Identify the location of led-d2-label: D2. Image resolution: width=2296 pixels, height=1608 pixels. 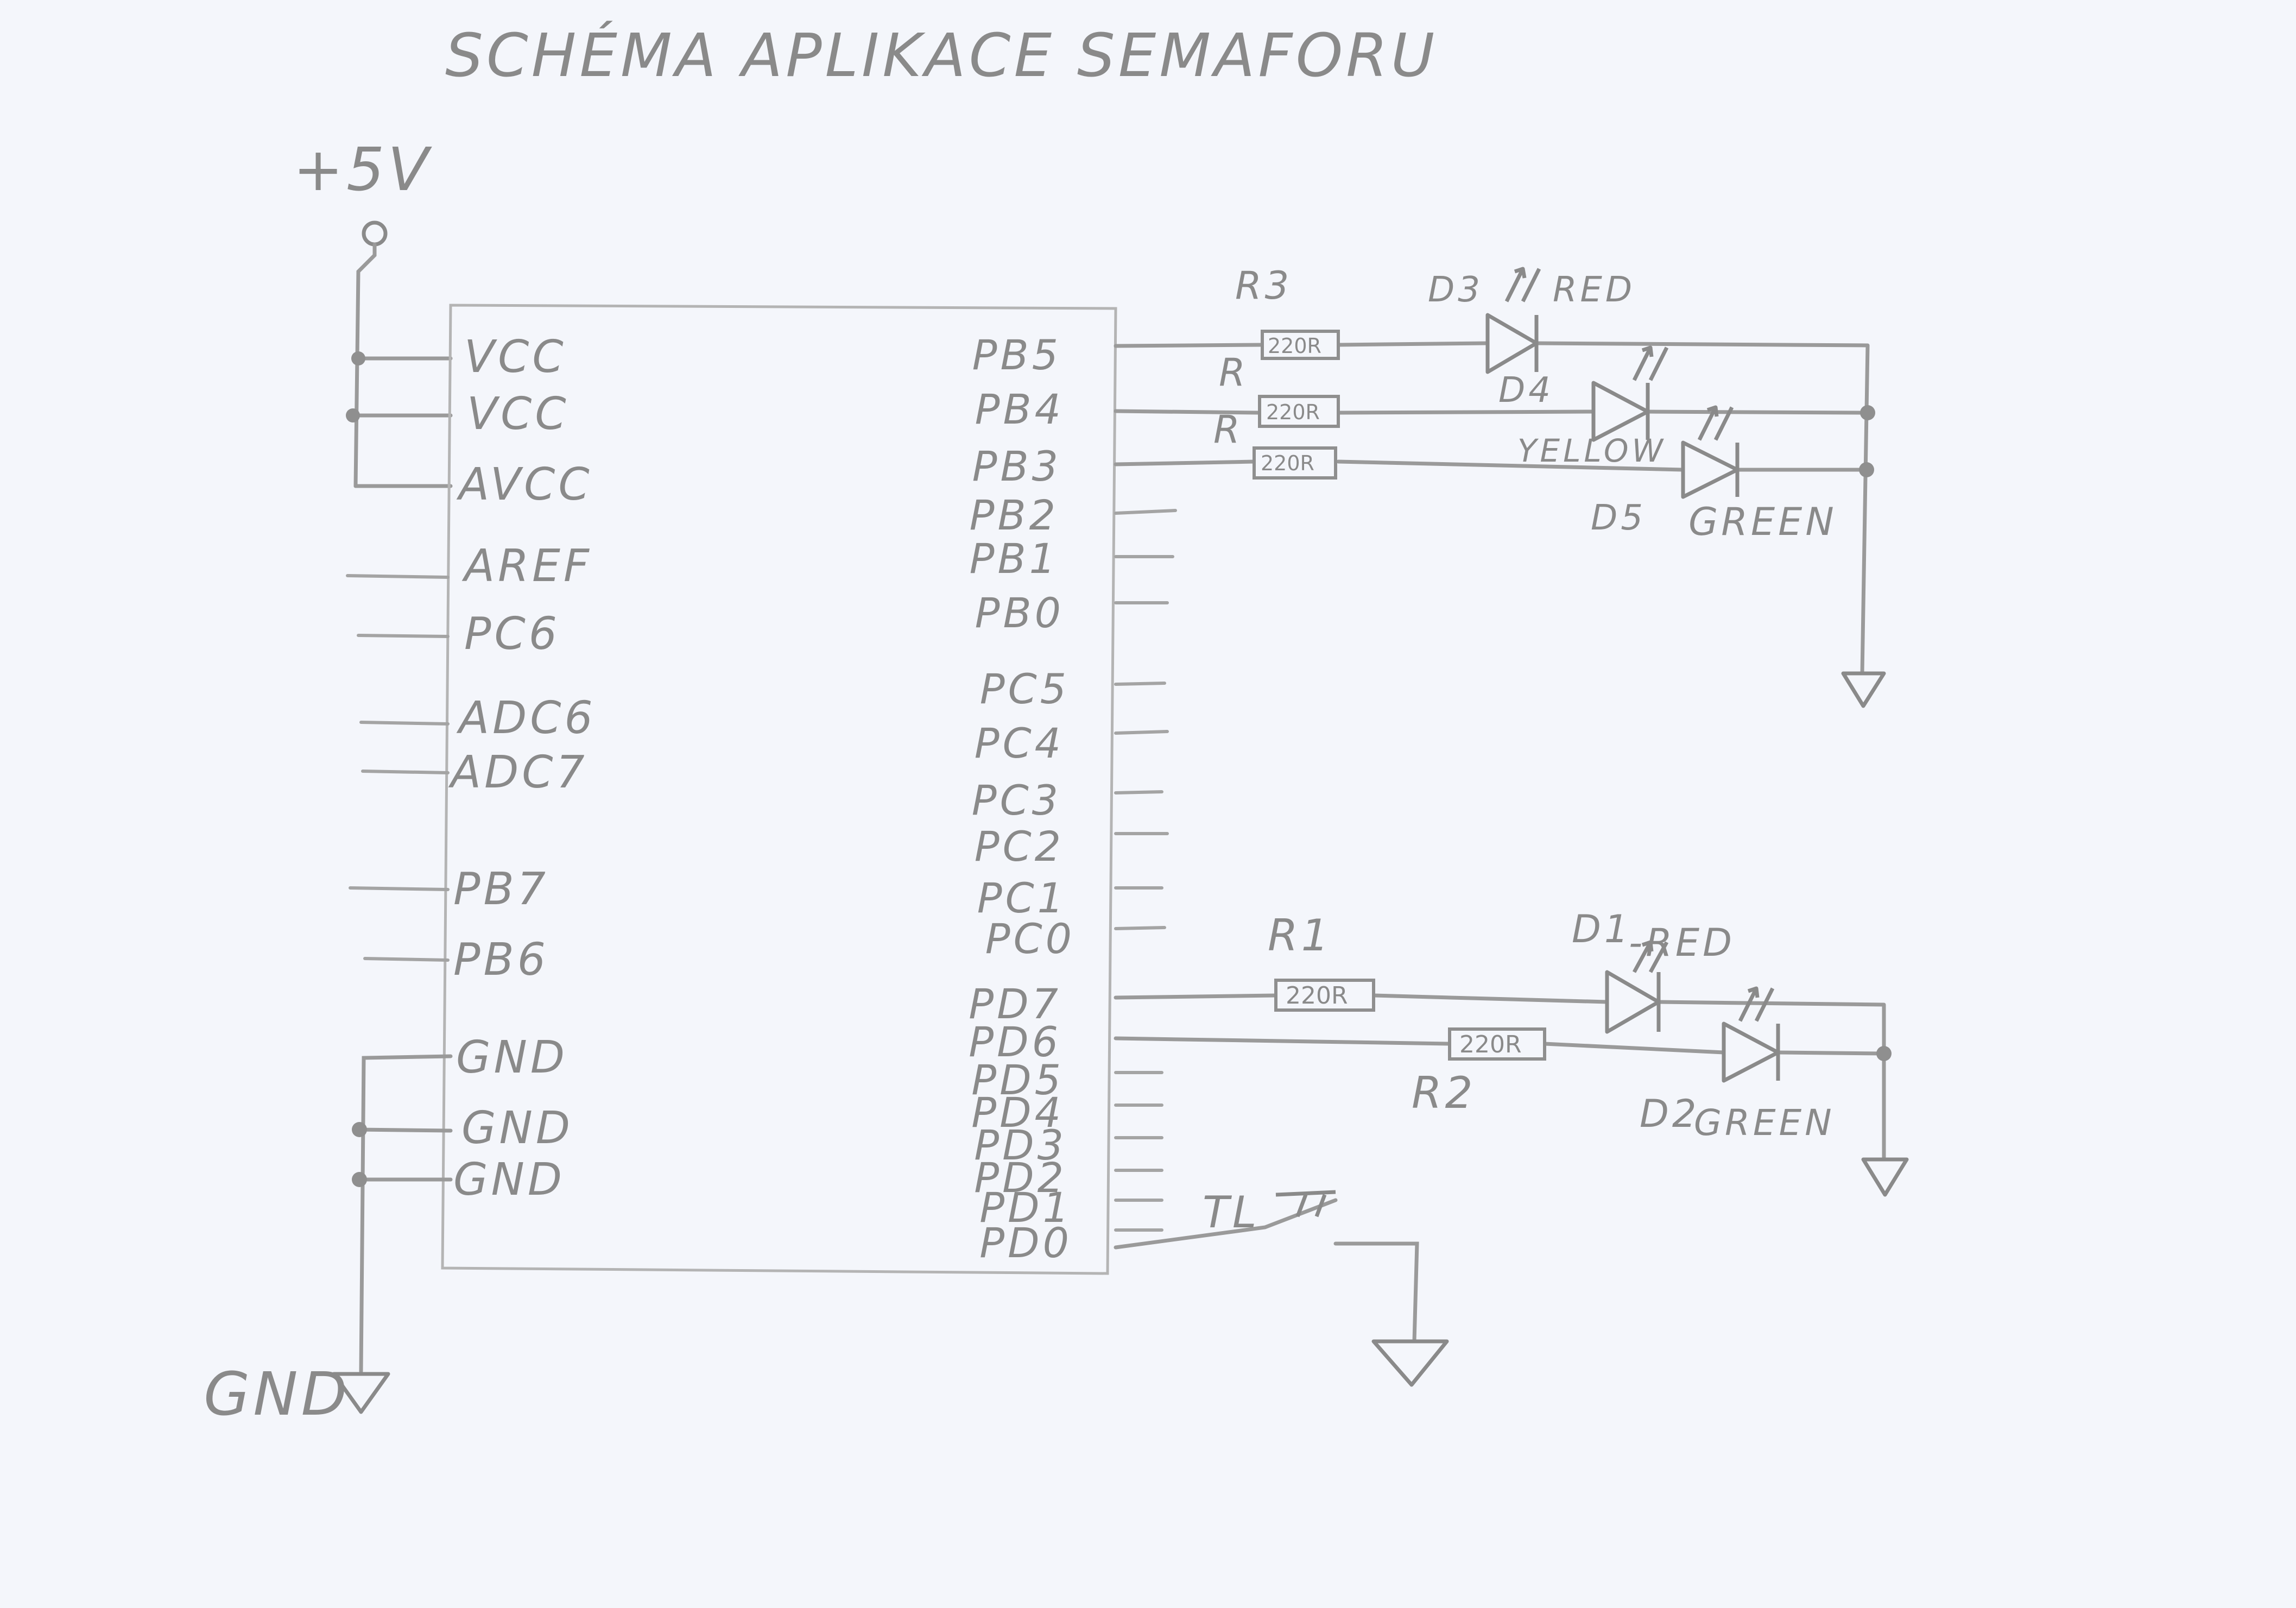
(1669, 1114).